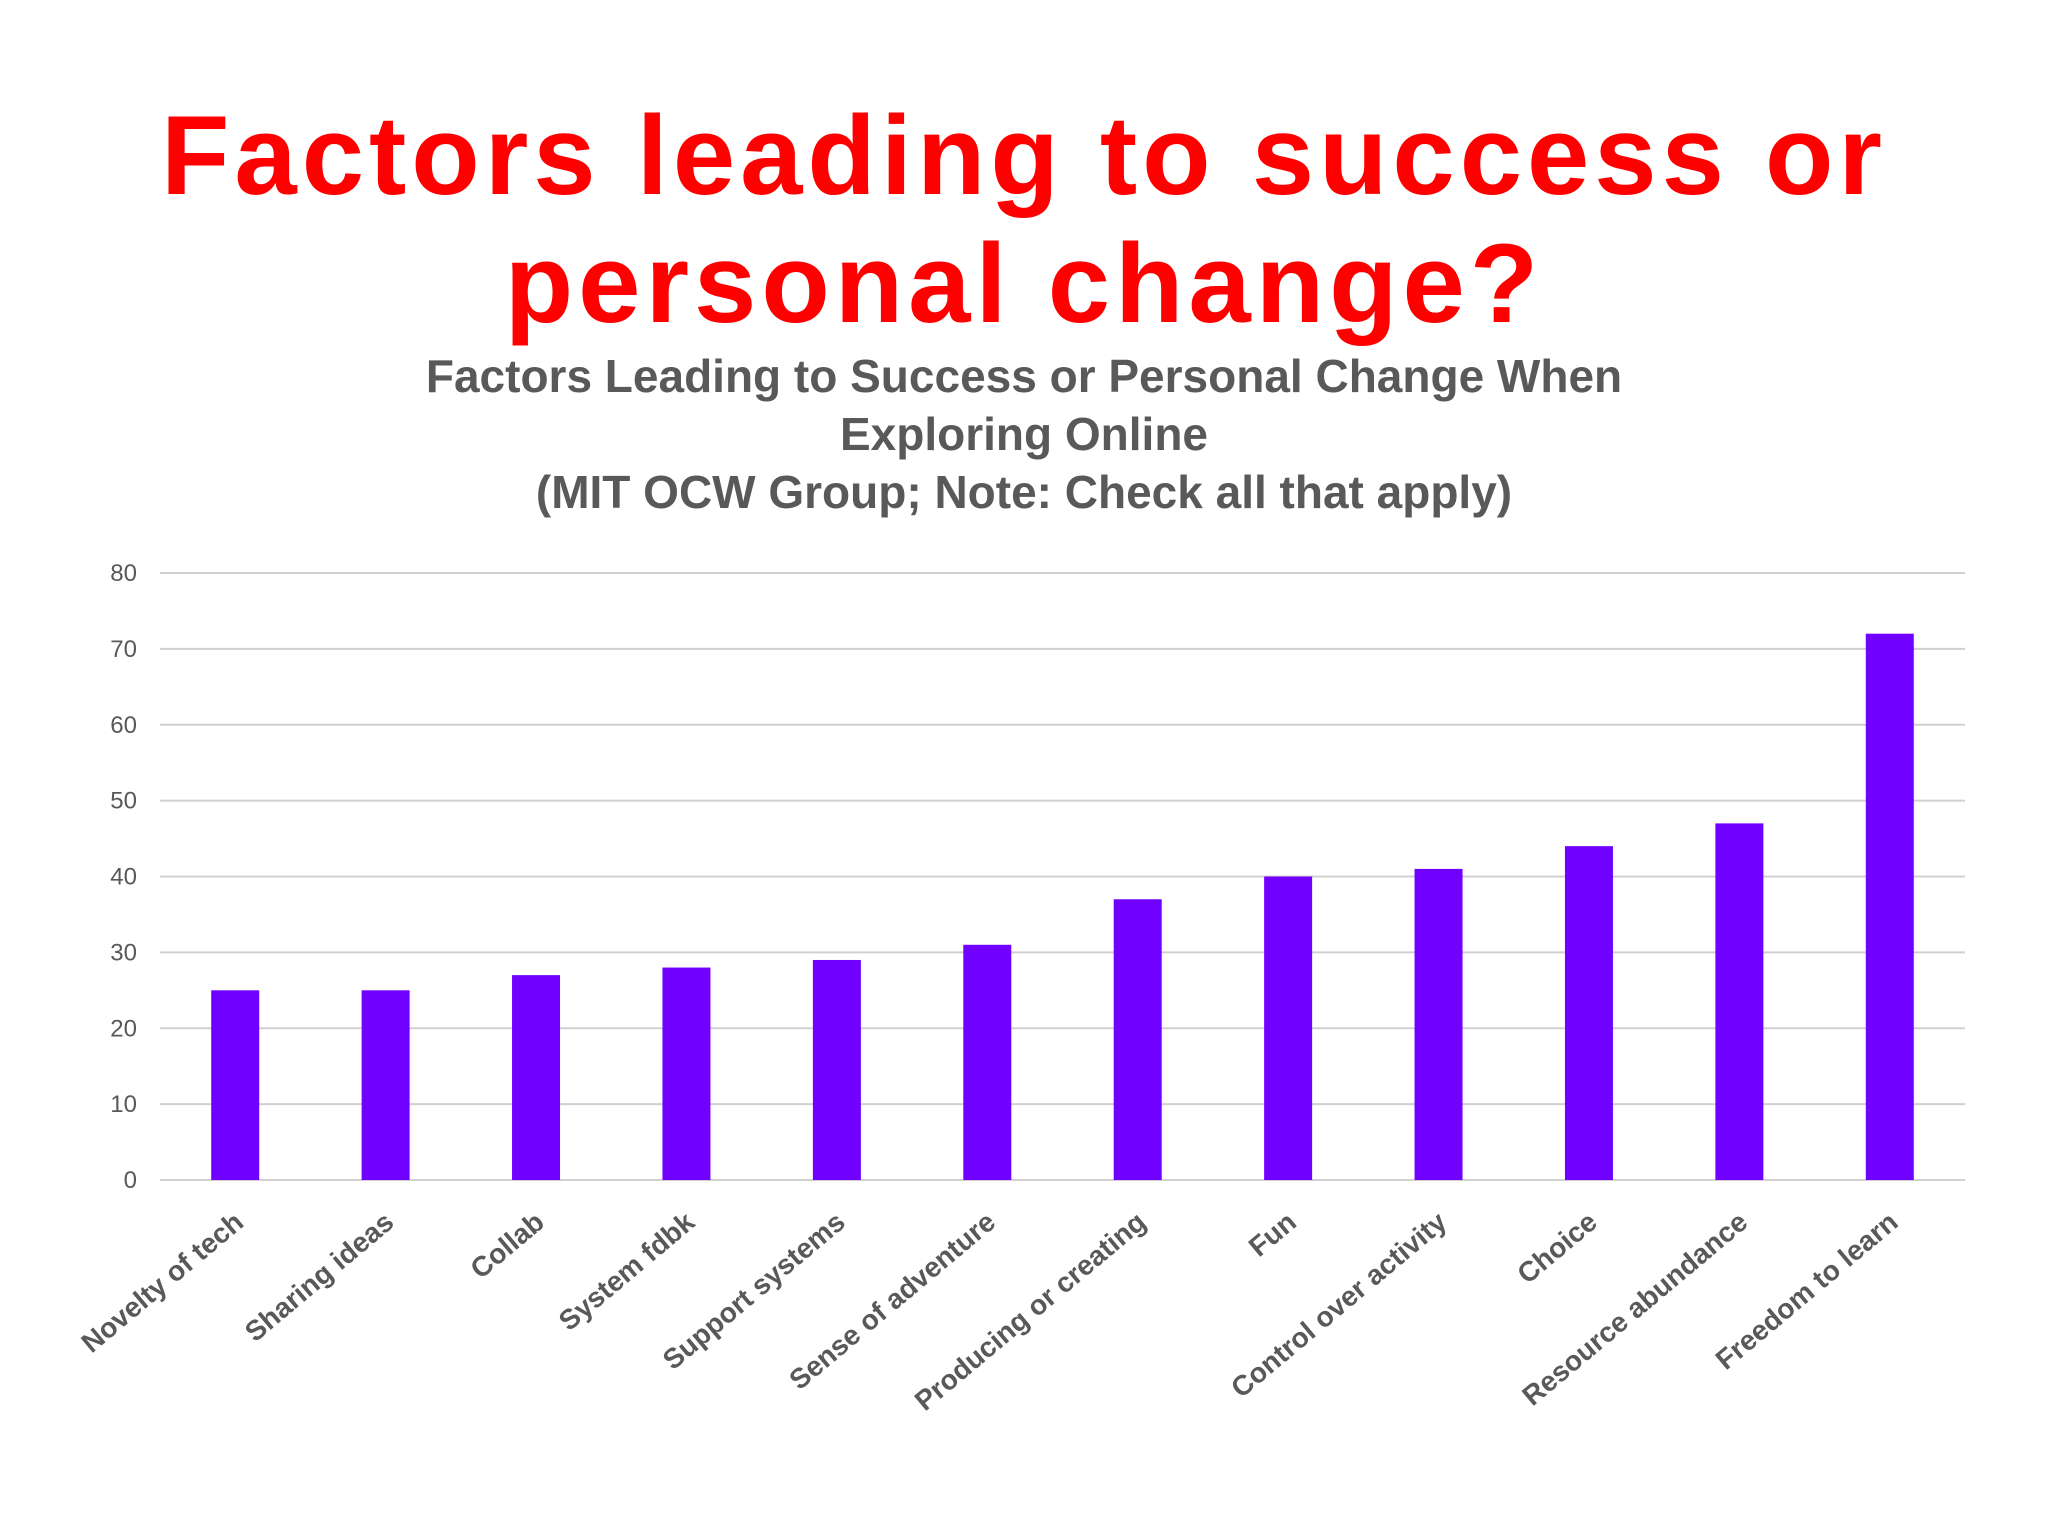 This screenshot has width=2048, height=1536. Describe the element at coordinates (130, 1180) in the screenshot. I see `y-tick-label: 0` at that location.